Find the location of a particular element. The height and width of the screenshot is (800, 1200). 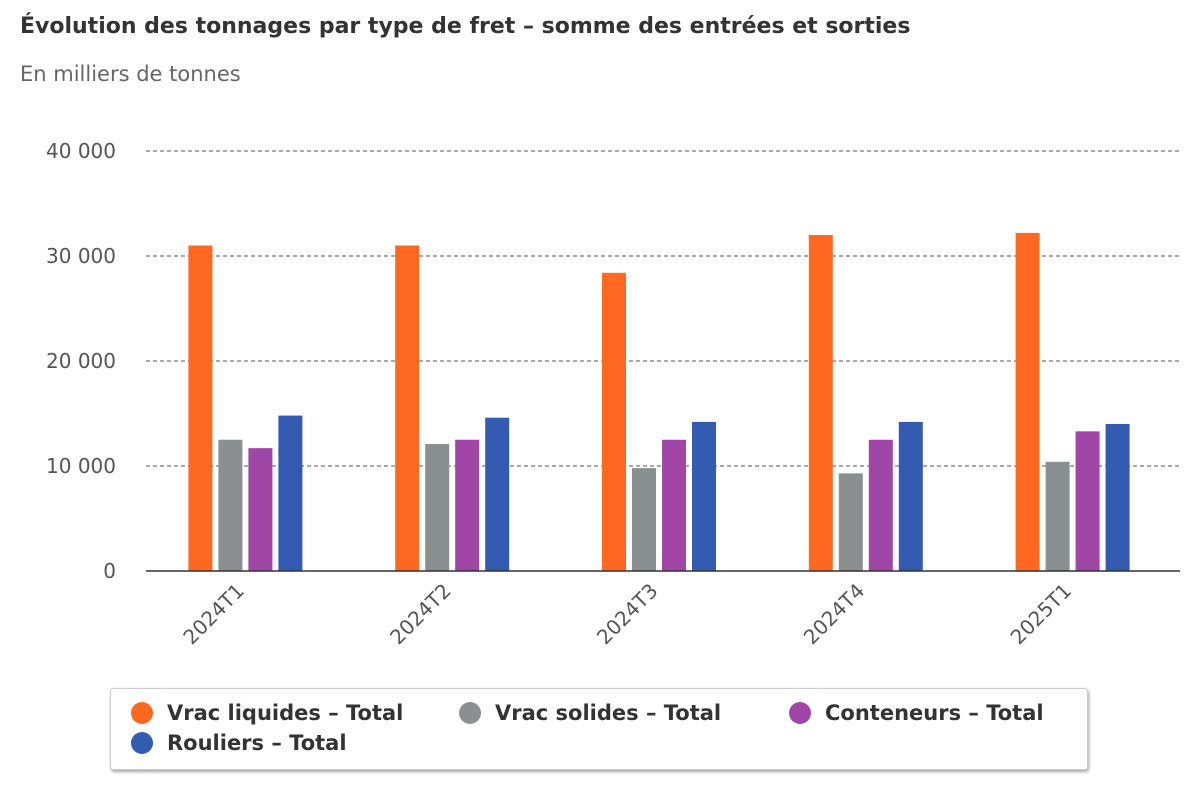

legend-label: Conteneurs – Total is located at coordinates (934, 713).